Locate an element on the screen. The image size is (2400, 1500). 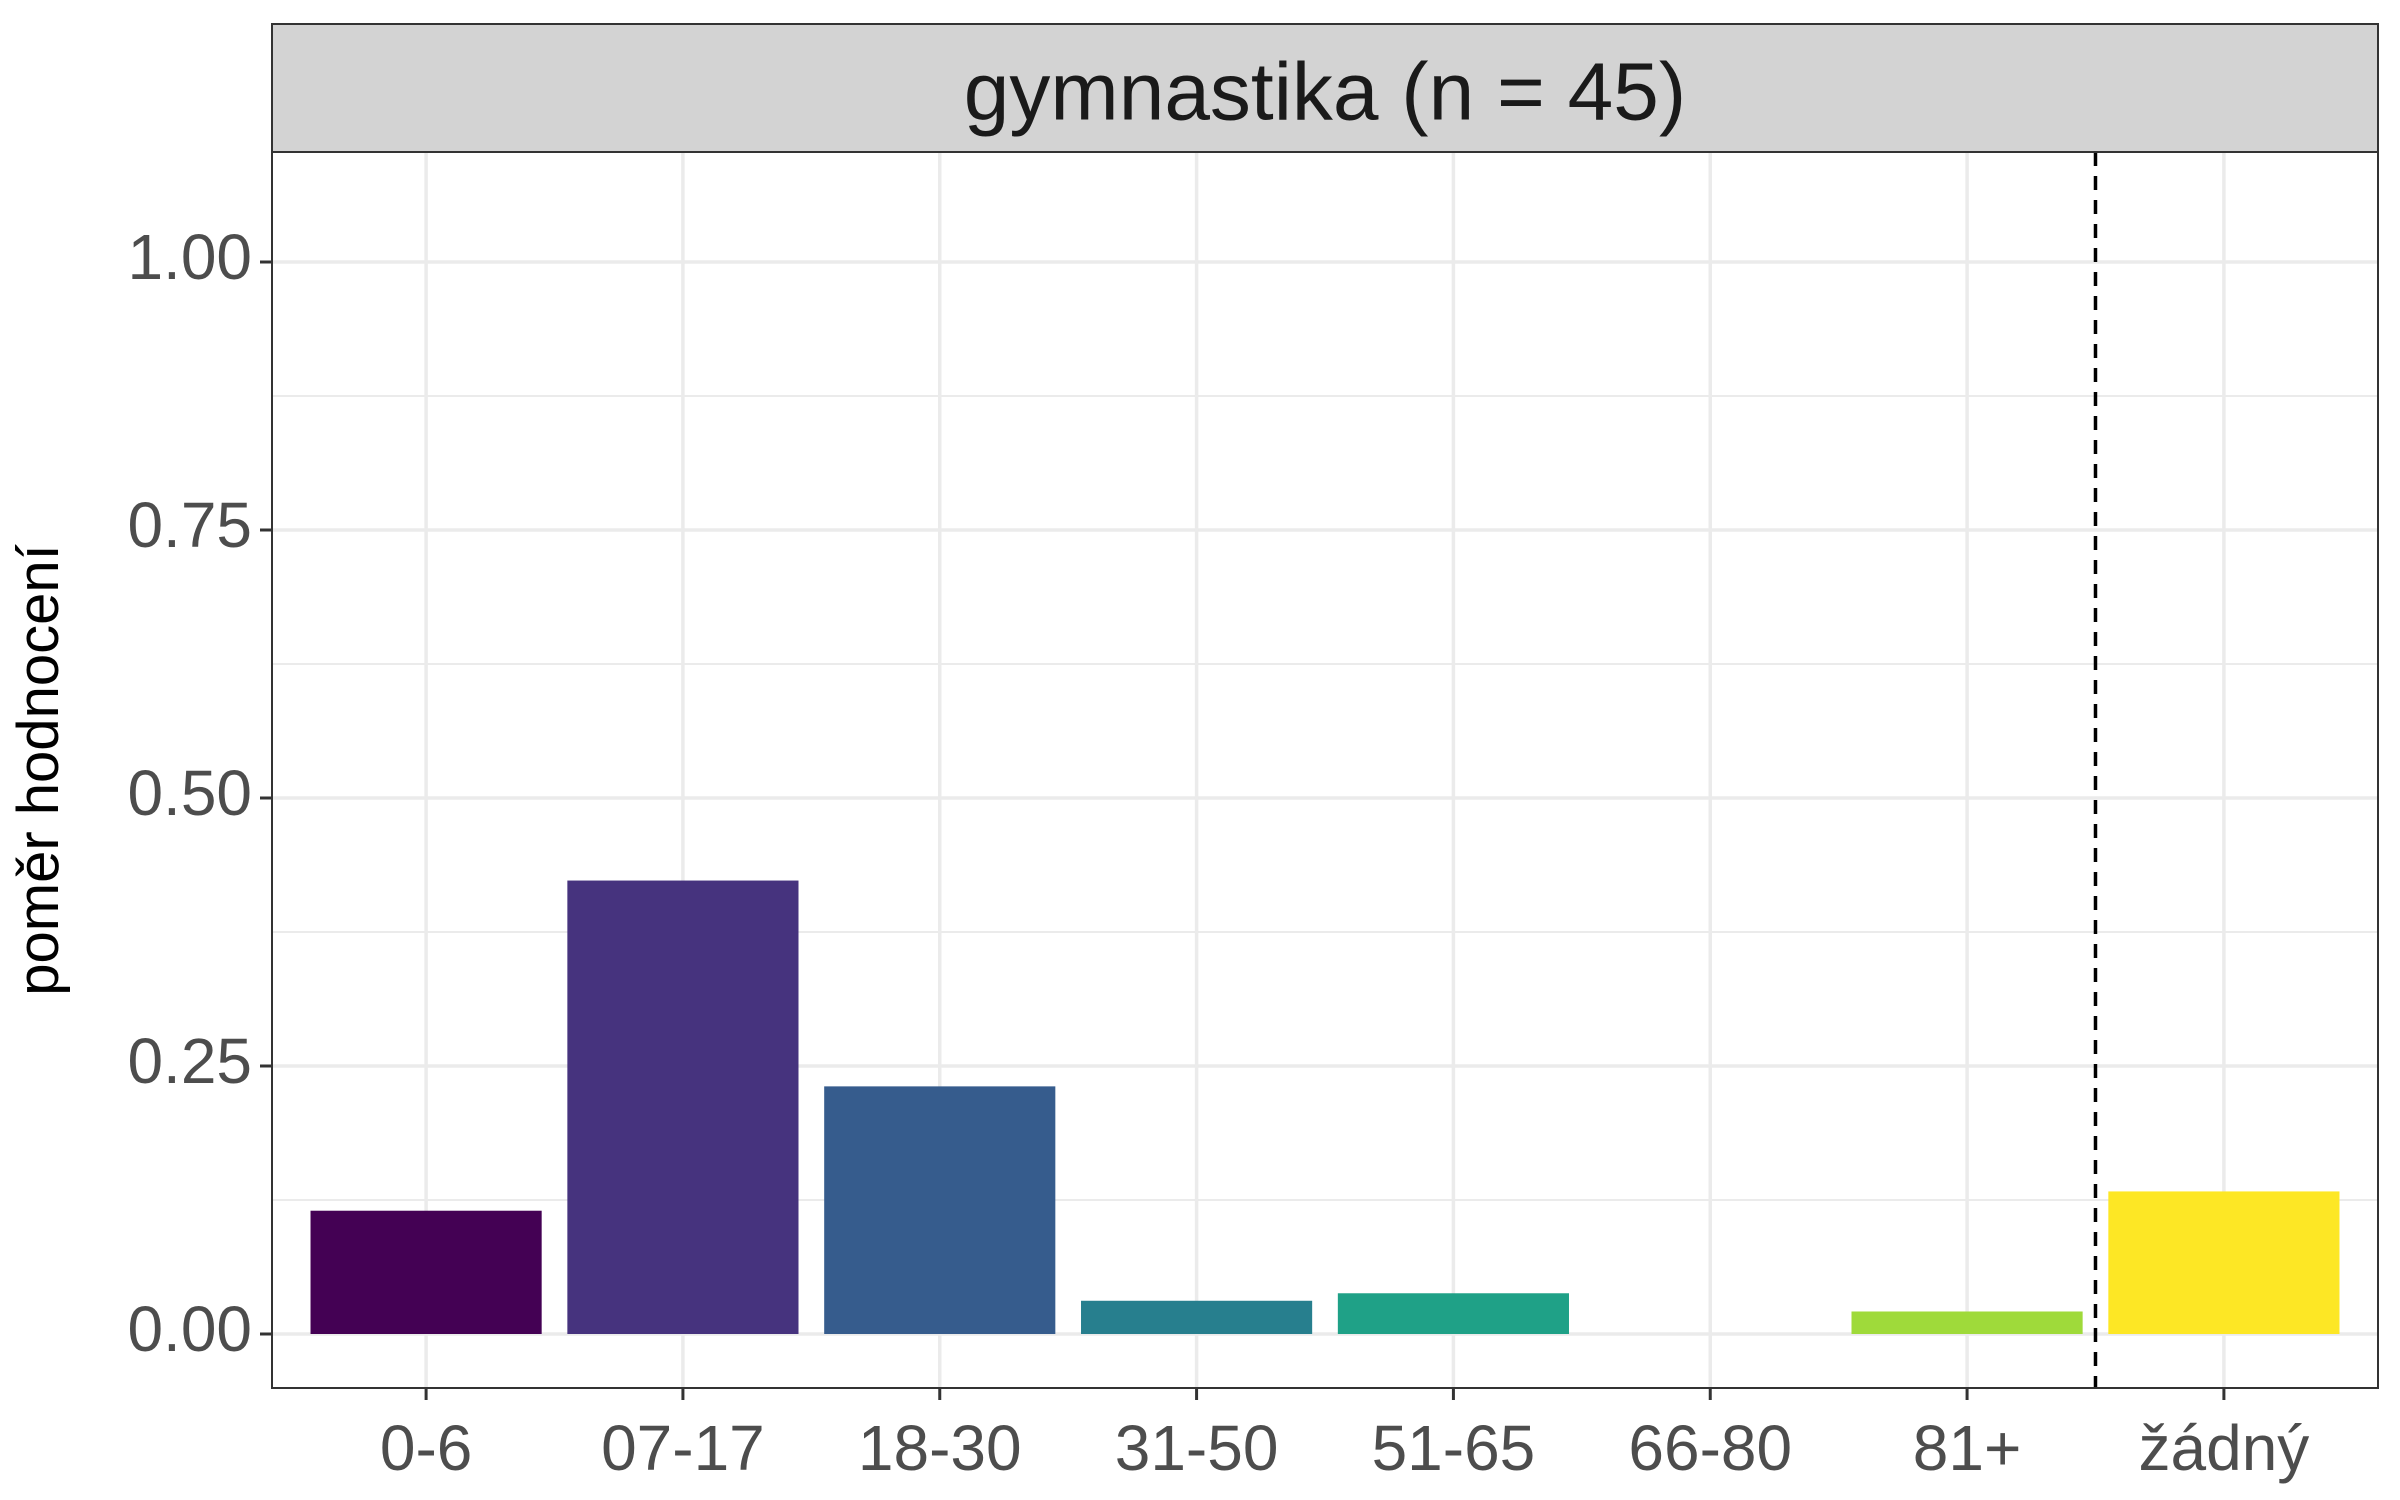
x-tick-label: 07-17 is located at coordinates (683, 1448).